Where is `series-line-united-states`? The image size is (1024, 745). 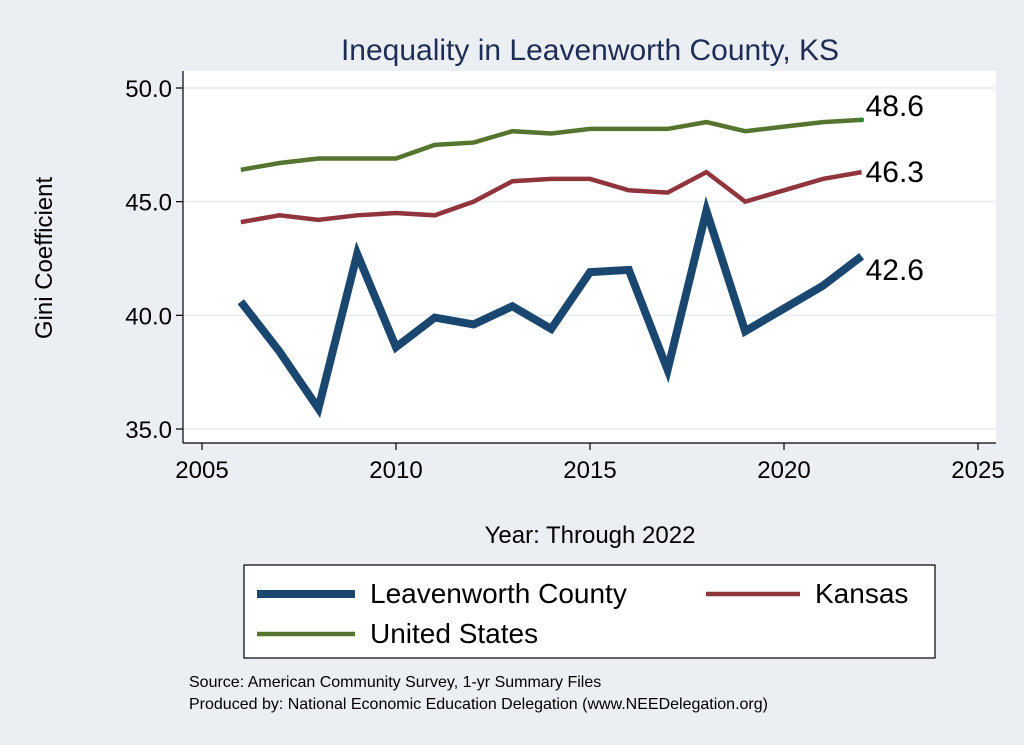 series-line-united-states is located at coordinates (551, 145).